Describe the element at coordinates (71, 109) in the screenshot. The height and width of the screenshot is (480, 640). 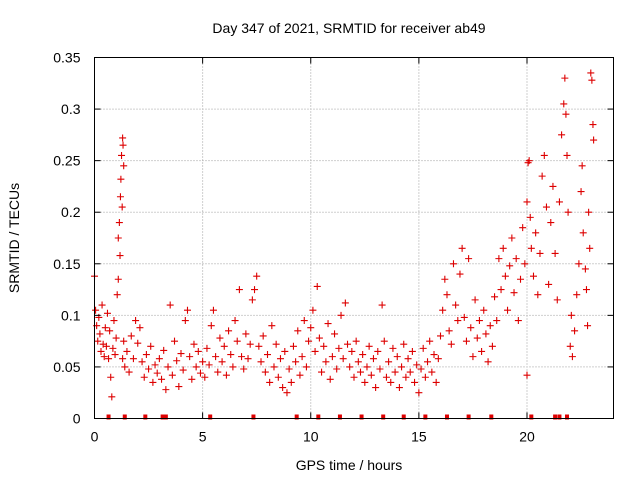
I see `y-tick-label: 0.3` at that location.